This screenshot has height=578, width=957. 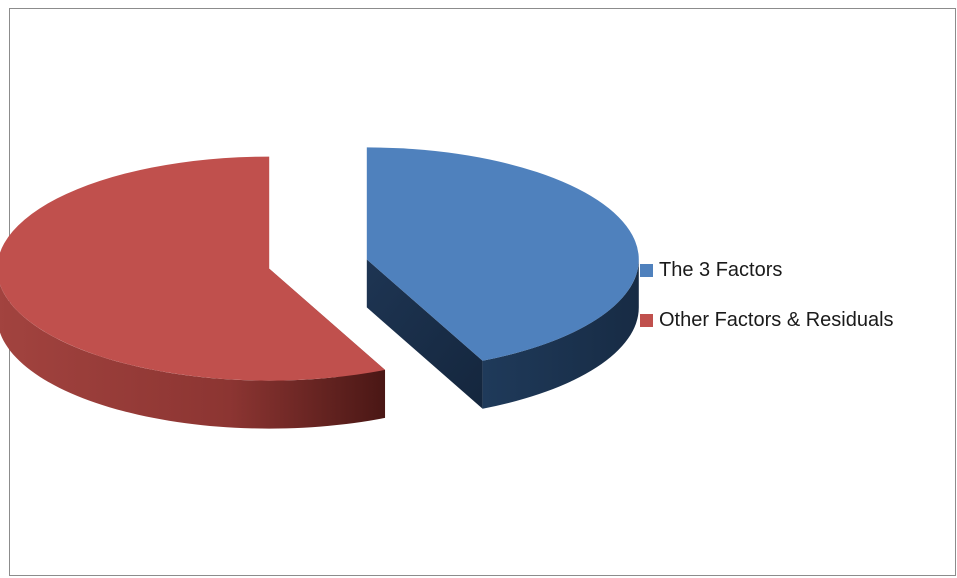 I want to click on legend-item-the-3-factors: The 3 Factors, so click(x=767, y=270).